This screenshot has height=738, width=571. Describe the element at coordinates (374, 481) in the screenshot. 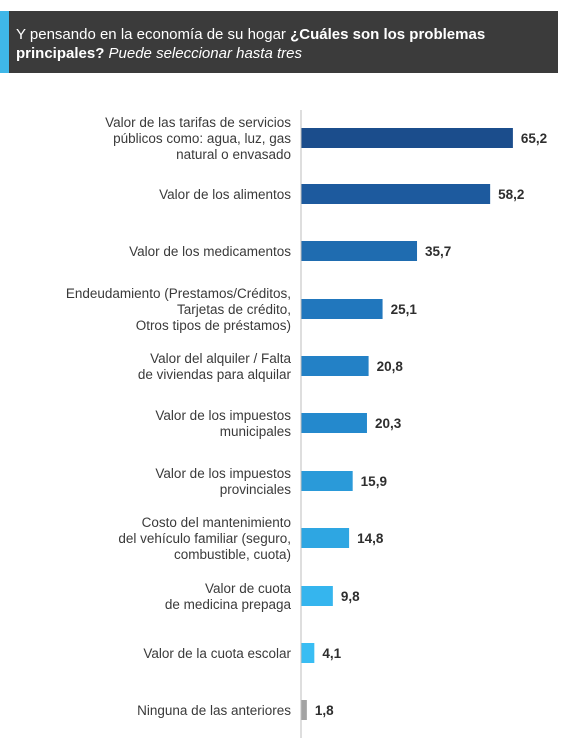

I see `value-label-7: 15,9` at that location.